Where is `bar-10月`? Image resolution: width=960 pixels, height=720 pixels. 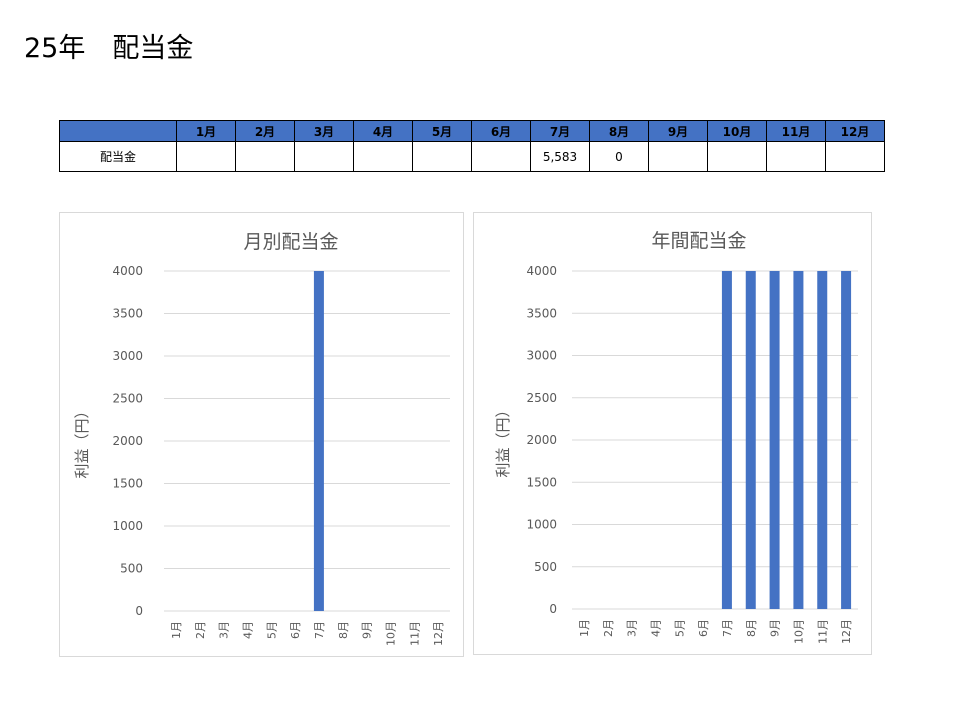
bar-10月 is located at coordinates (798, 440).